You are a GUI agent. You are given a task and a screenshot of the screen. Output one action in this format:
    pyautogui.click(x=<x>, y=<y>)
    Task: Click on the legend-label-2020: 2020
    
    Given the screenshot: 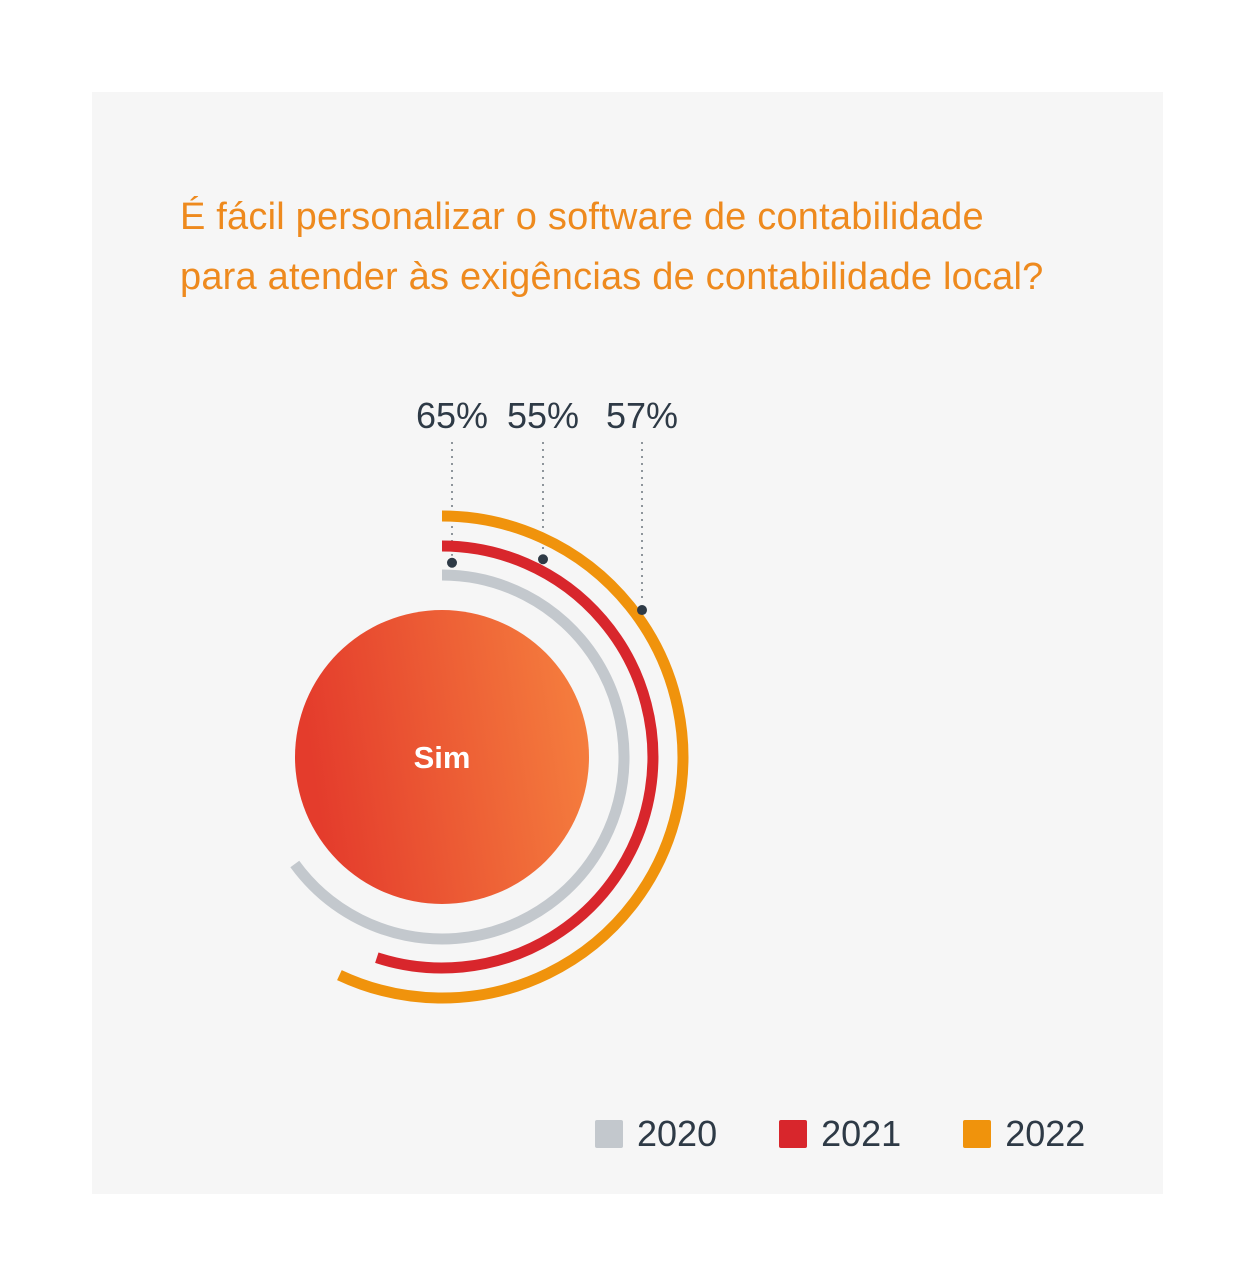 What is the action you would take?
    pyautogui.click(x=677, y=1133)
    